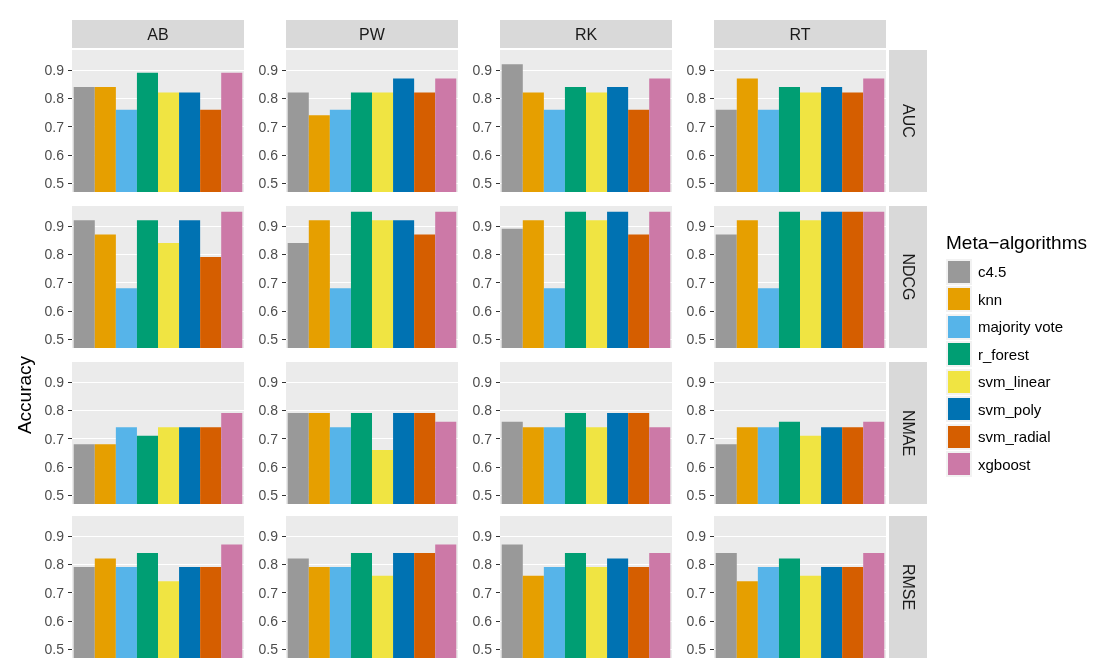  I want to click on chart-title: AB, so click(158, 34).